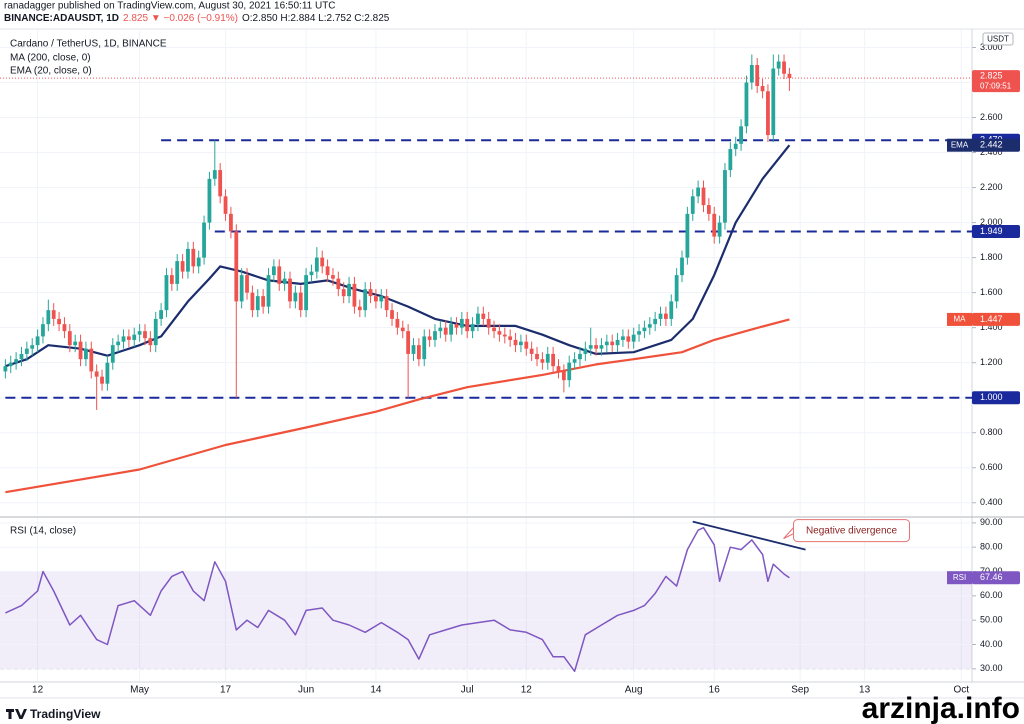 The width and height of the screenshot is (1024, 724). What do you see at coordinates (376, 690) in the screenshot?
I see `x-tick-label: 14` at bounding box center [376, 690].